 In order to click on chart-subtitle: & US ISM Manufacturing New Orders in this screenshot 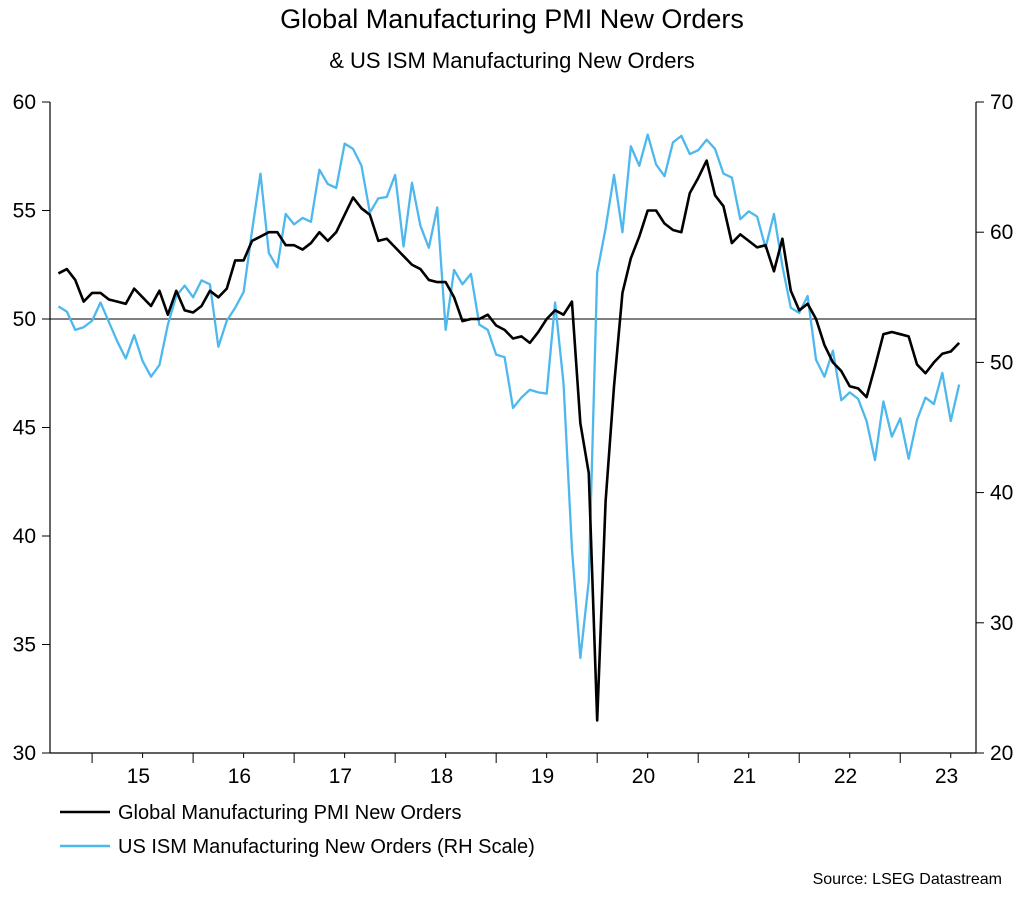, I will do `click(512, 60)`.